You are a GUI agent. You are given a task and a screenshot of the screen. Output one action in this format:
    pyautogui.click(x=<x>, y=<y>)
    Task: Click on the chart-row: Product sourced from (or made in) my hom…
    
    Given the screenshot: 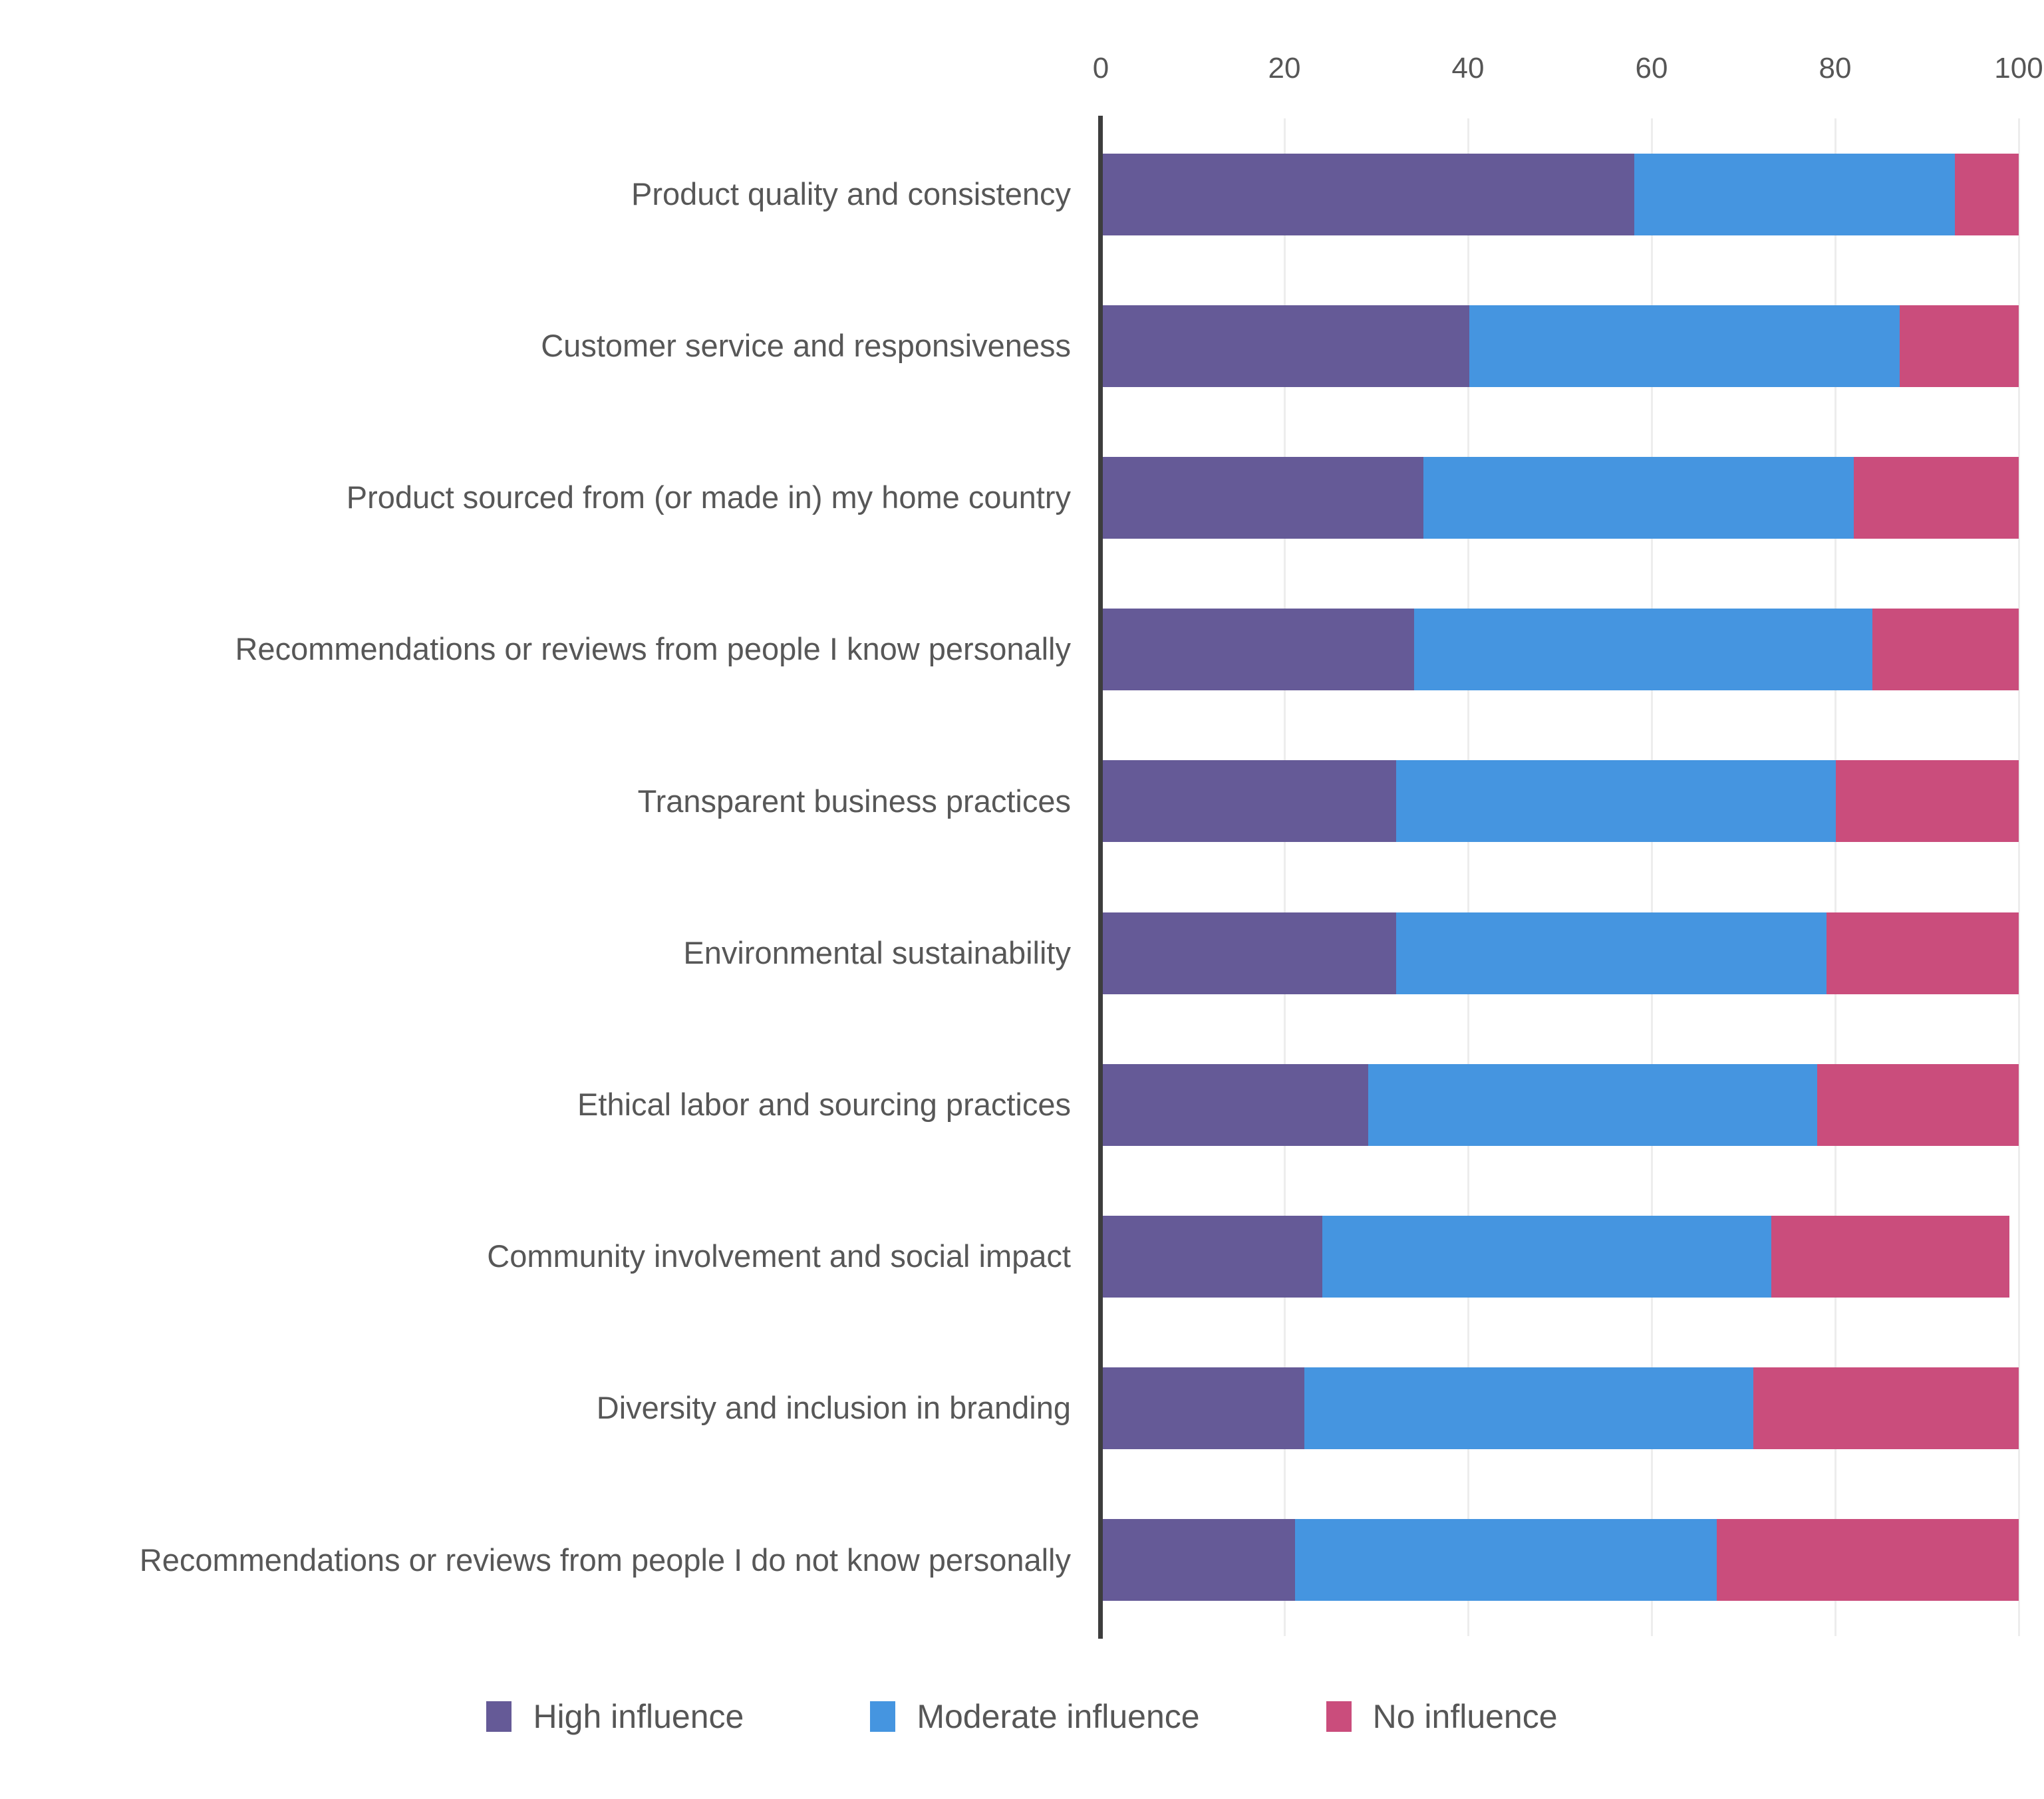 What is the action you would take?
    pyautogui.click(x=1022, y=497)
    